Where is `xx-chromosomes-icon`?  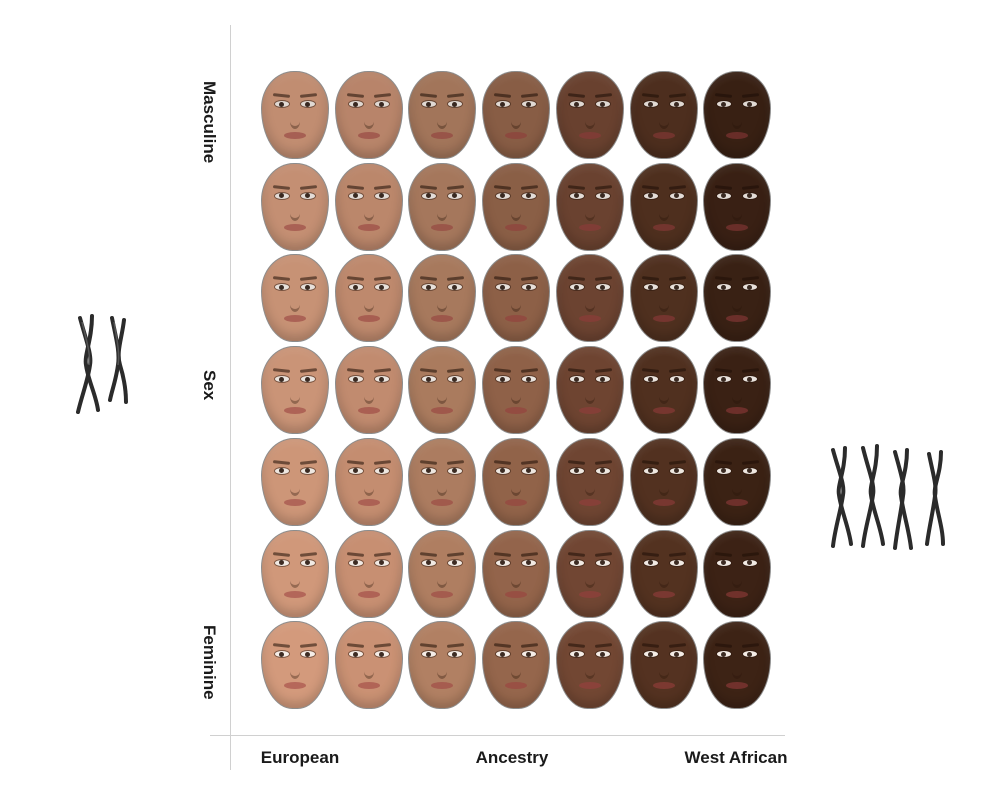 xx-chromosomes-icon is located at coordinates (888, 497).